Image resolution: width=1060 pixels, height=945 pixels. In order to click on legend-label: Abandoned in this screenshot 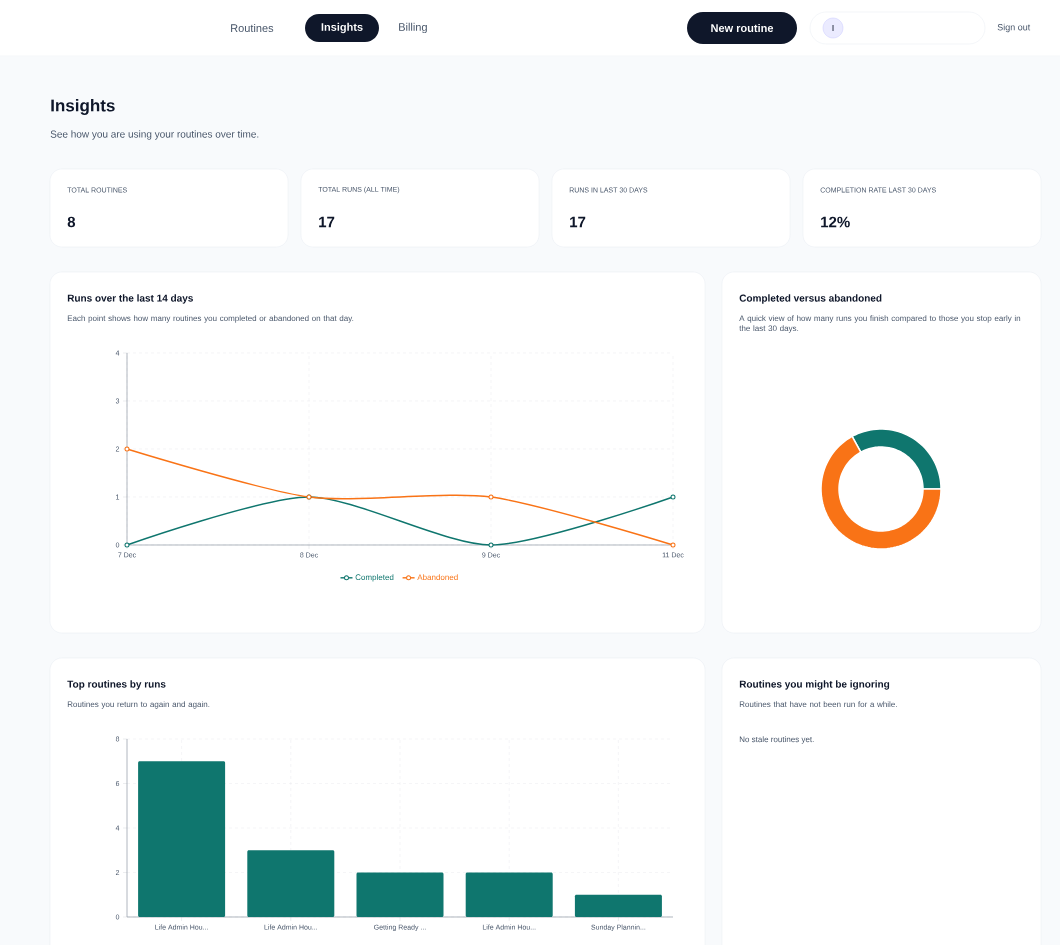, I will do `click(437, 577)`.